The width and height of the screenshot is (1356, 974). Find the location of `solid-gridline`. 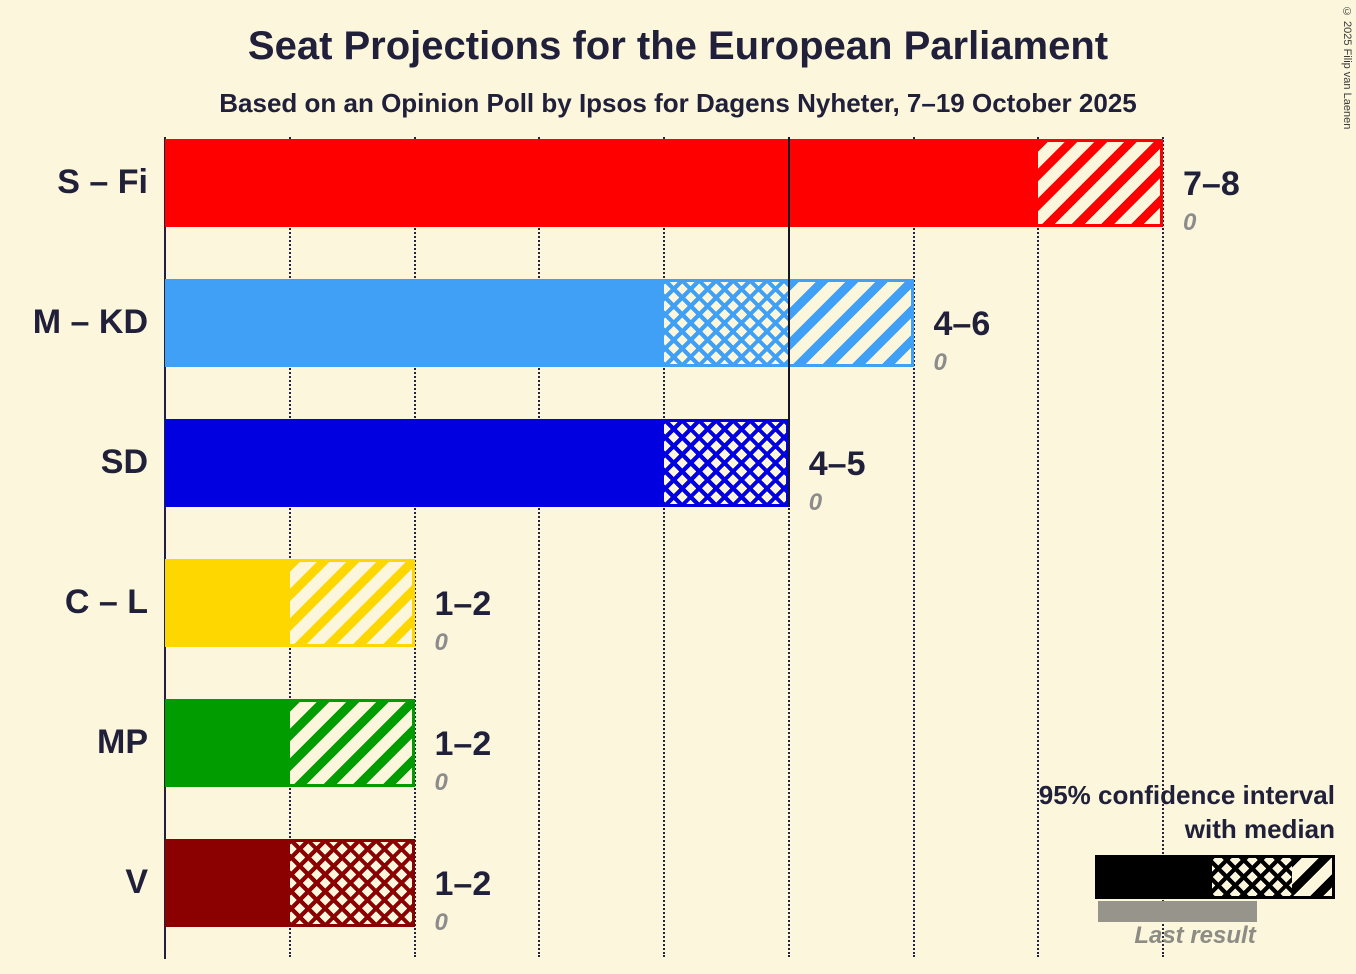

solid-gridline is located at coordinates (788, 322).